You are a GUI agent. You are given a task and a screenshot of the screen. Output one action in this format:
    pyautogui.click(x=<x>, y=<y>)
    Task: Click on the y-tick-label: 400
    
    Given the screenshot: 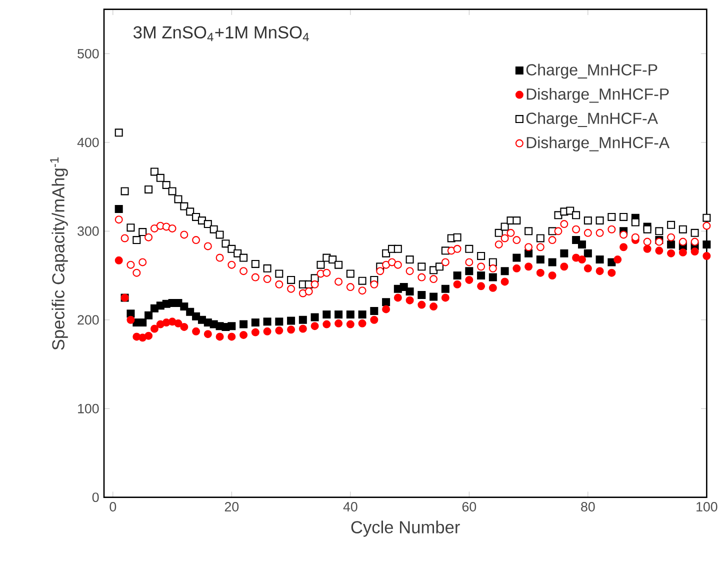 What is the action you would take?
    pyautogui.click(x=88, y=142)
    